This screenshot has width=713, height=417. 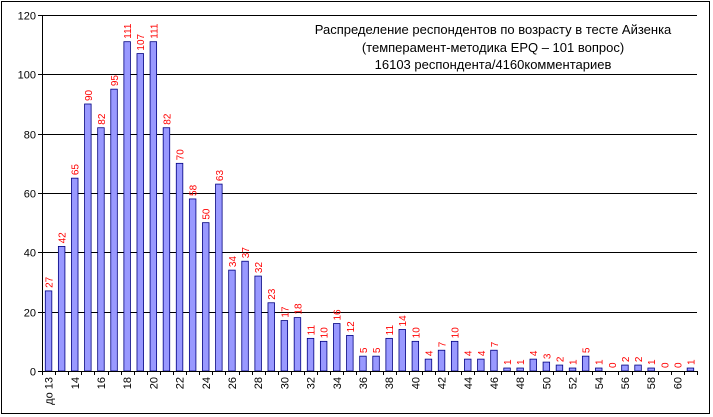 What do you see at coordinates (30, 136) in the screenshot?
I see `y-tick-label: 80` at bounding box center [30, 136].